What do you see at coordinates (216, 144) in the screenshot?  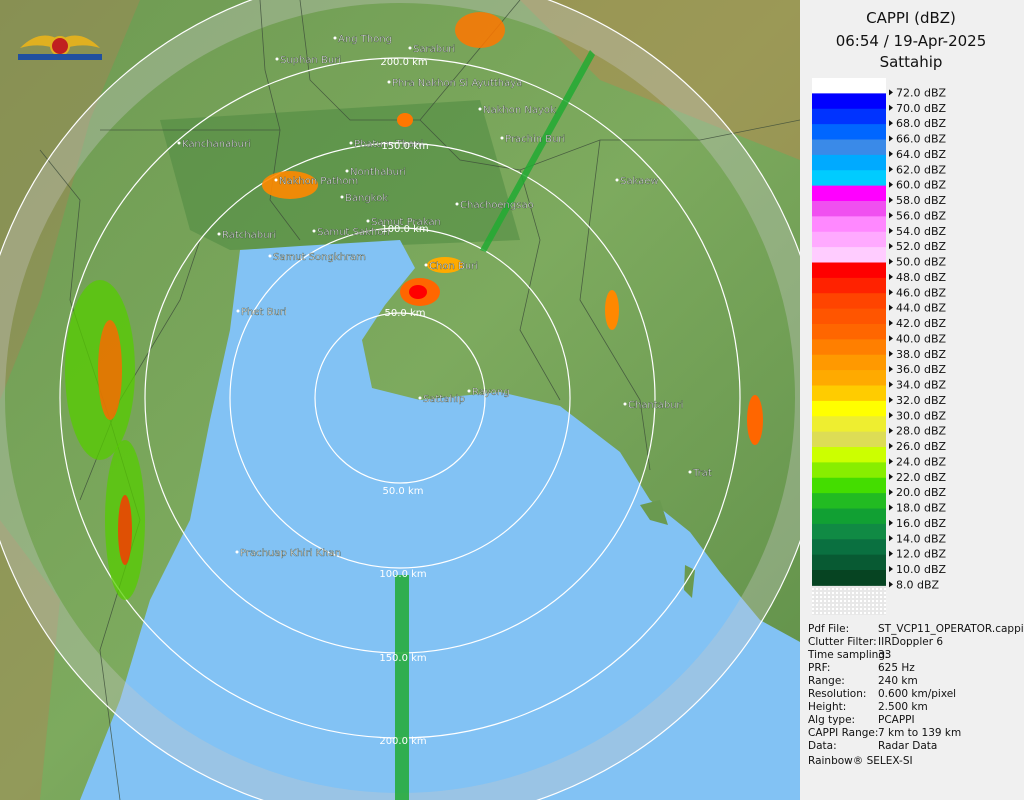 I see `place-label: Kanchanaburi` at bounding box center [216, 144].